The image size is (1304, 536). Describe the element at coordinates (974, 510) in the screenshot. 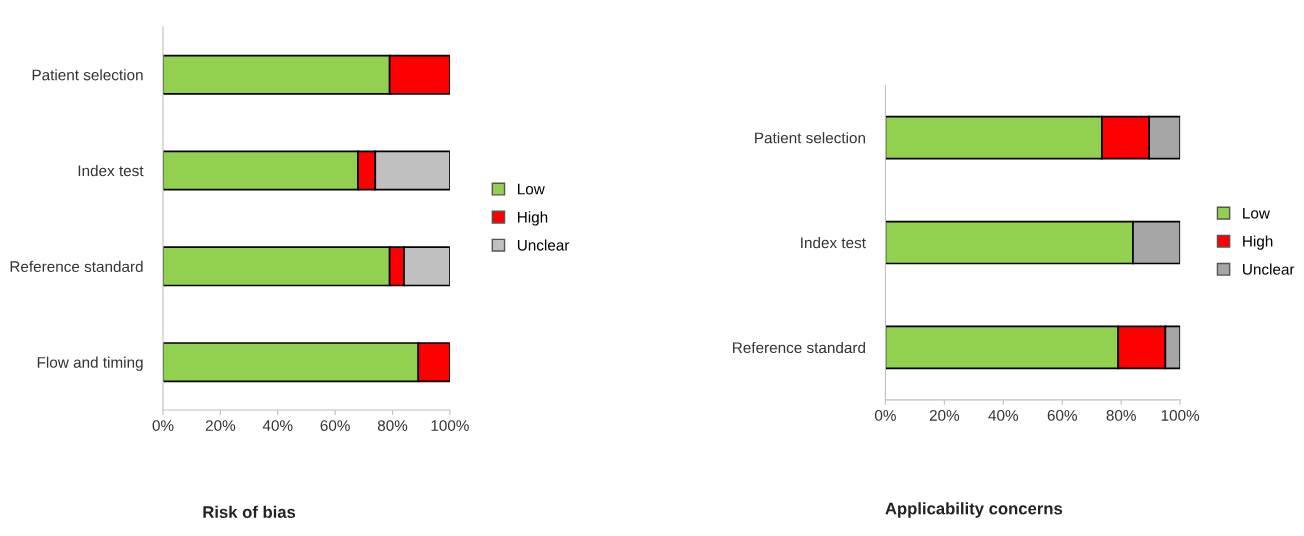

I see `text: Applicability concerns` at that location.